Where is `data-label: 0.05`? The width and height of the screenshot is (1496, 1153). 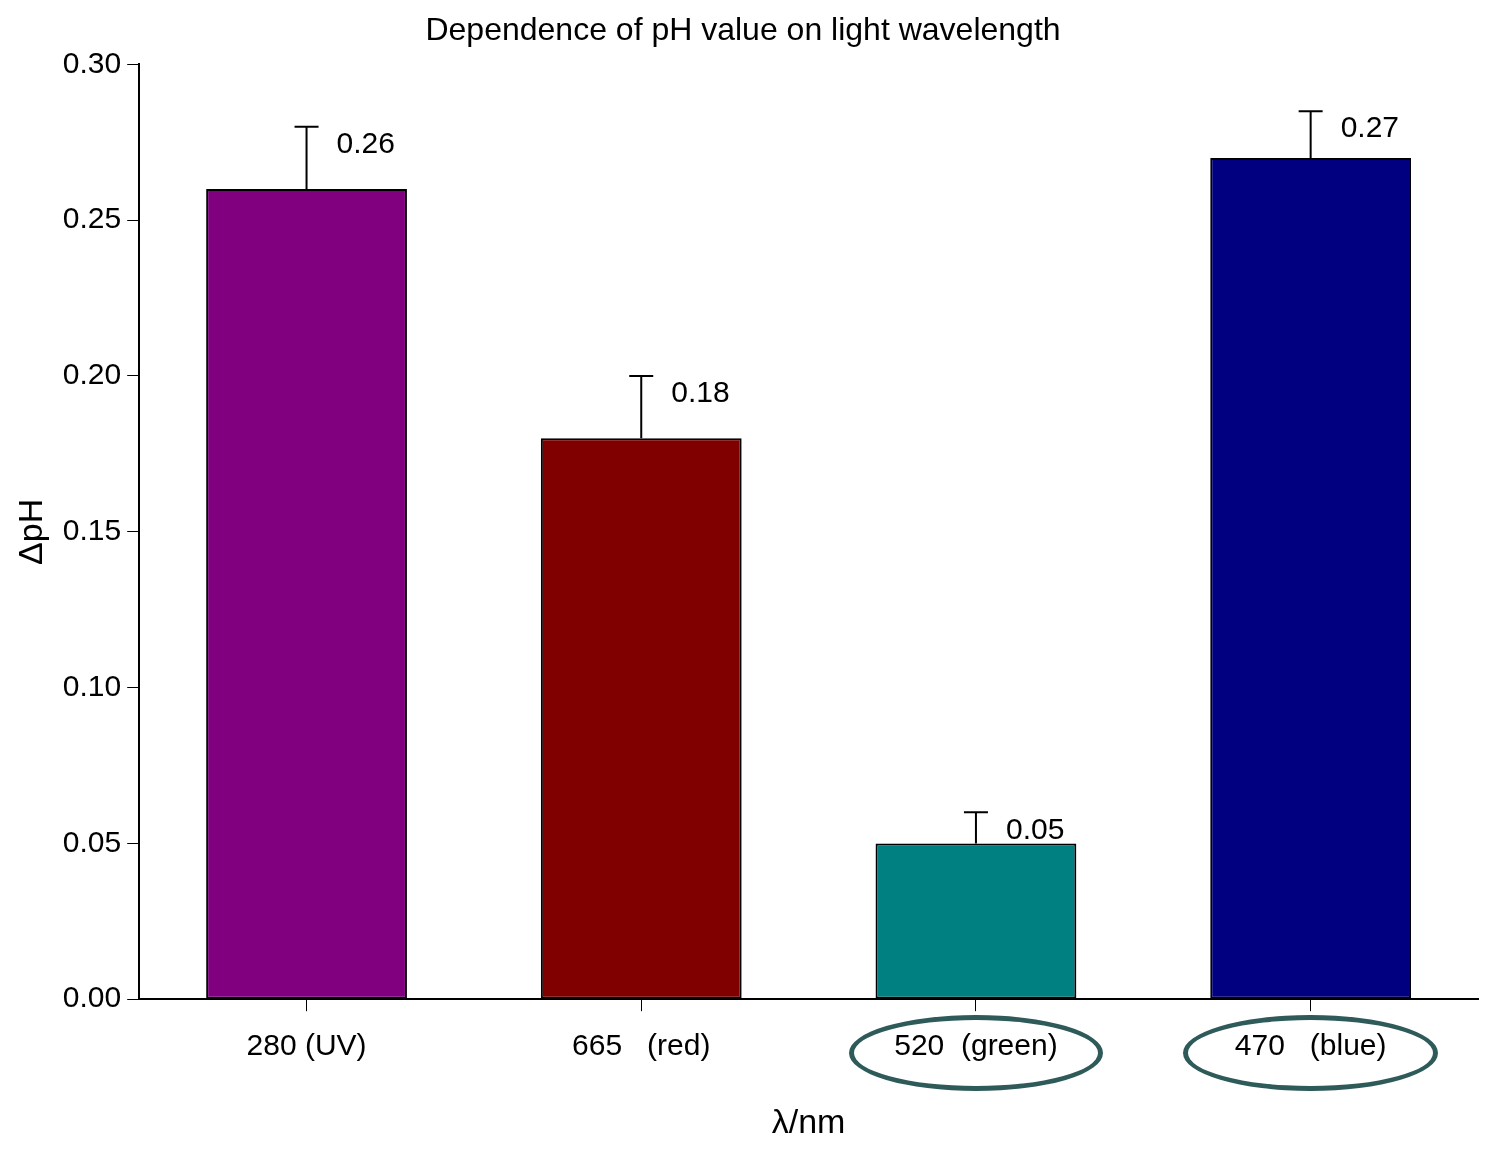 data-label: 0.05 is located at coordinates (1035, 828).